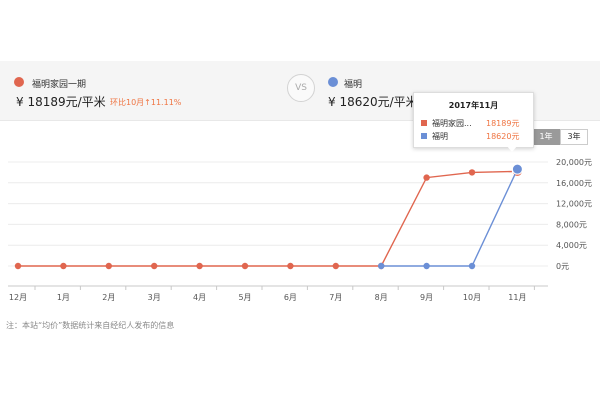 Image resolution: width=600 pixels, height=400 pixels. I want to click on y-tick-label: 20,000元, so click(574, 162).